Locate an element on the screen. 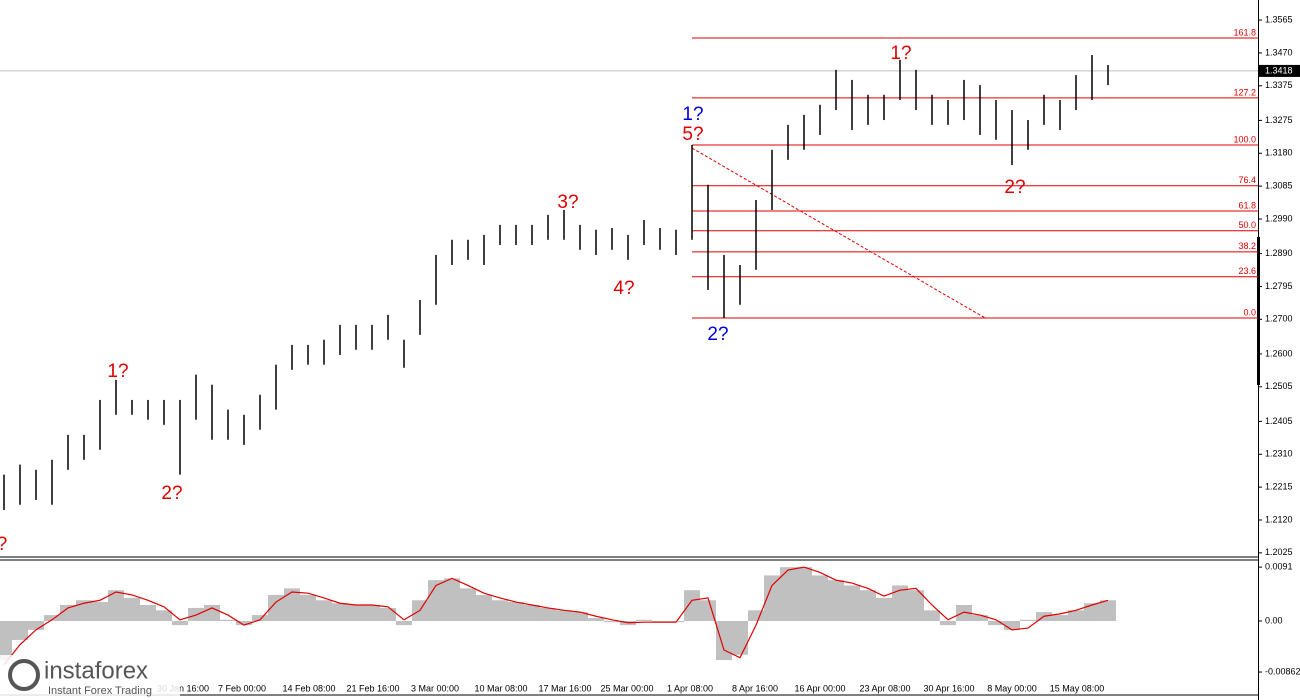 Image resolution: width=1300 pixels, height=700 pixels. y-tick-label: 1.3375 is located at coordinates (1279, 85).